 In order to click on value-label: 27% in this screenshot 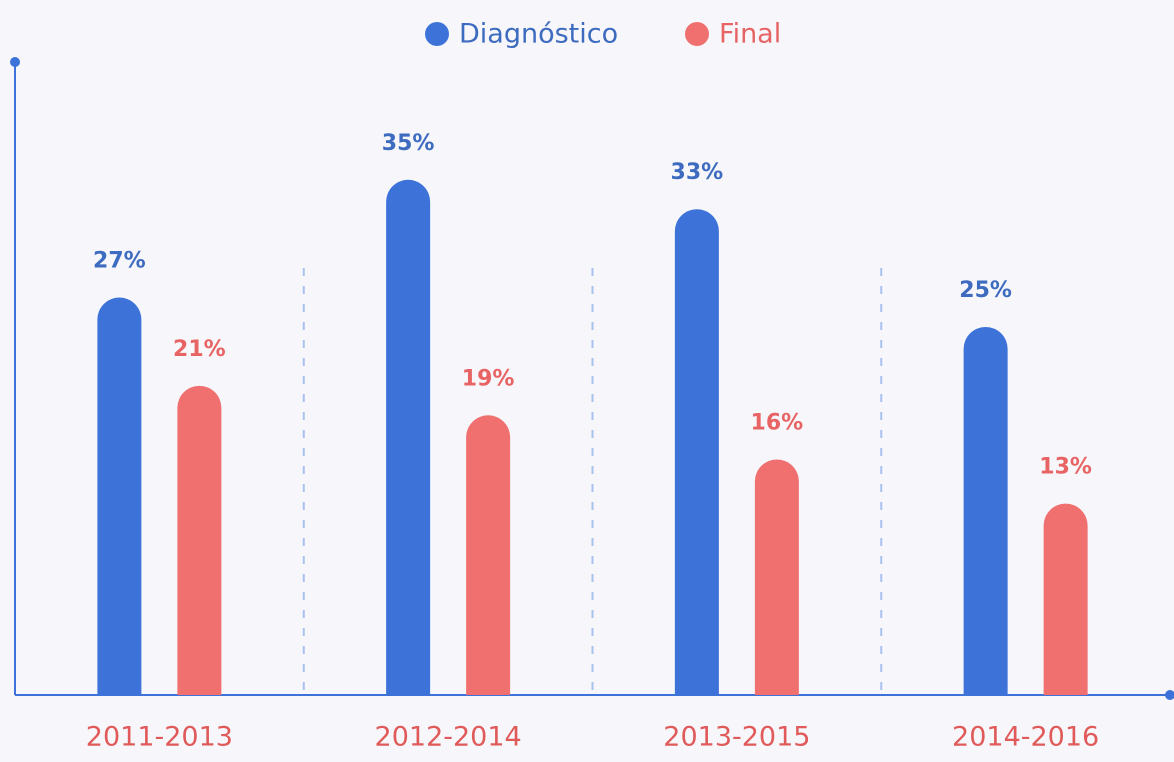, I will do `click(119, 261)`.